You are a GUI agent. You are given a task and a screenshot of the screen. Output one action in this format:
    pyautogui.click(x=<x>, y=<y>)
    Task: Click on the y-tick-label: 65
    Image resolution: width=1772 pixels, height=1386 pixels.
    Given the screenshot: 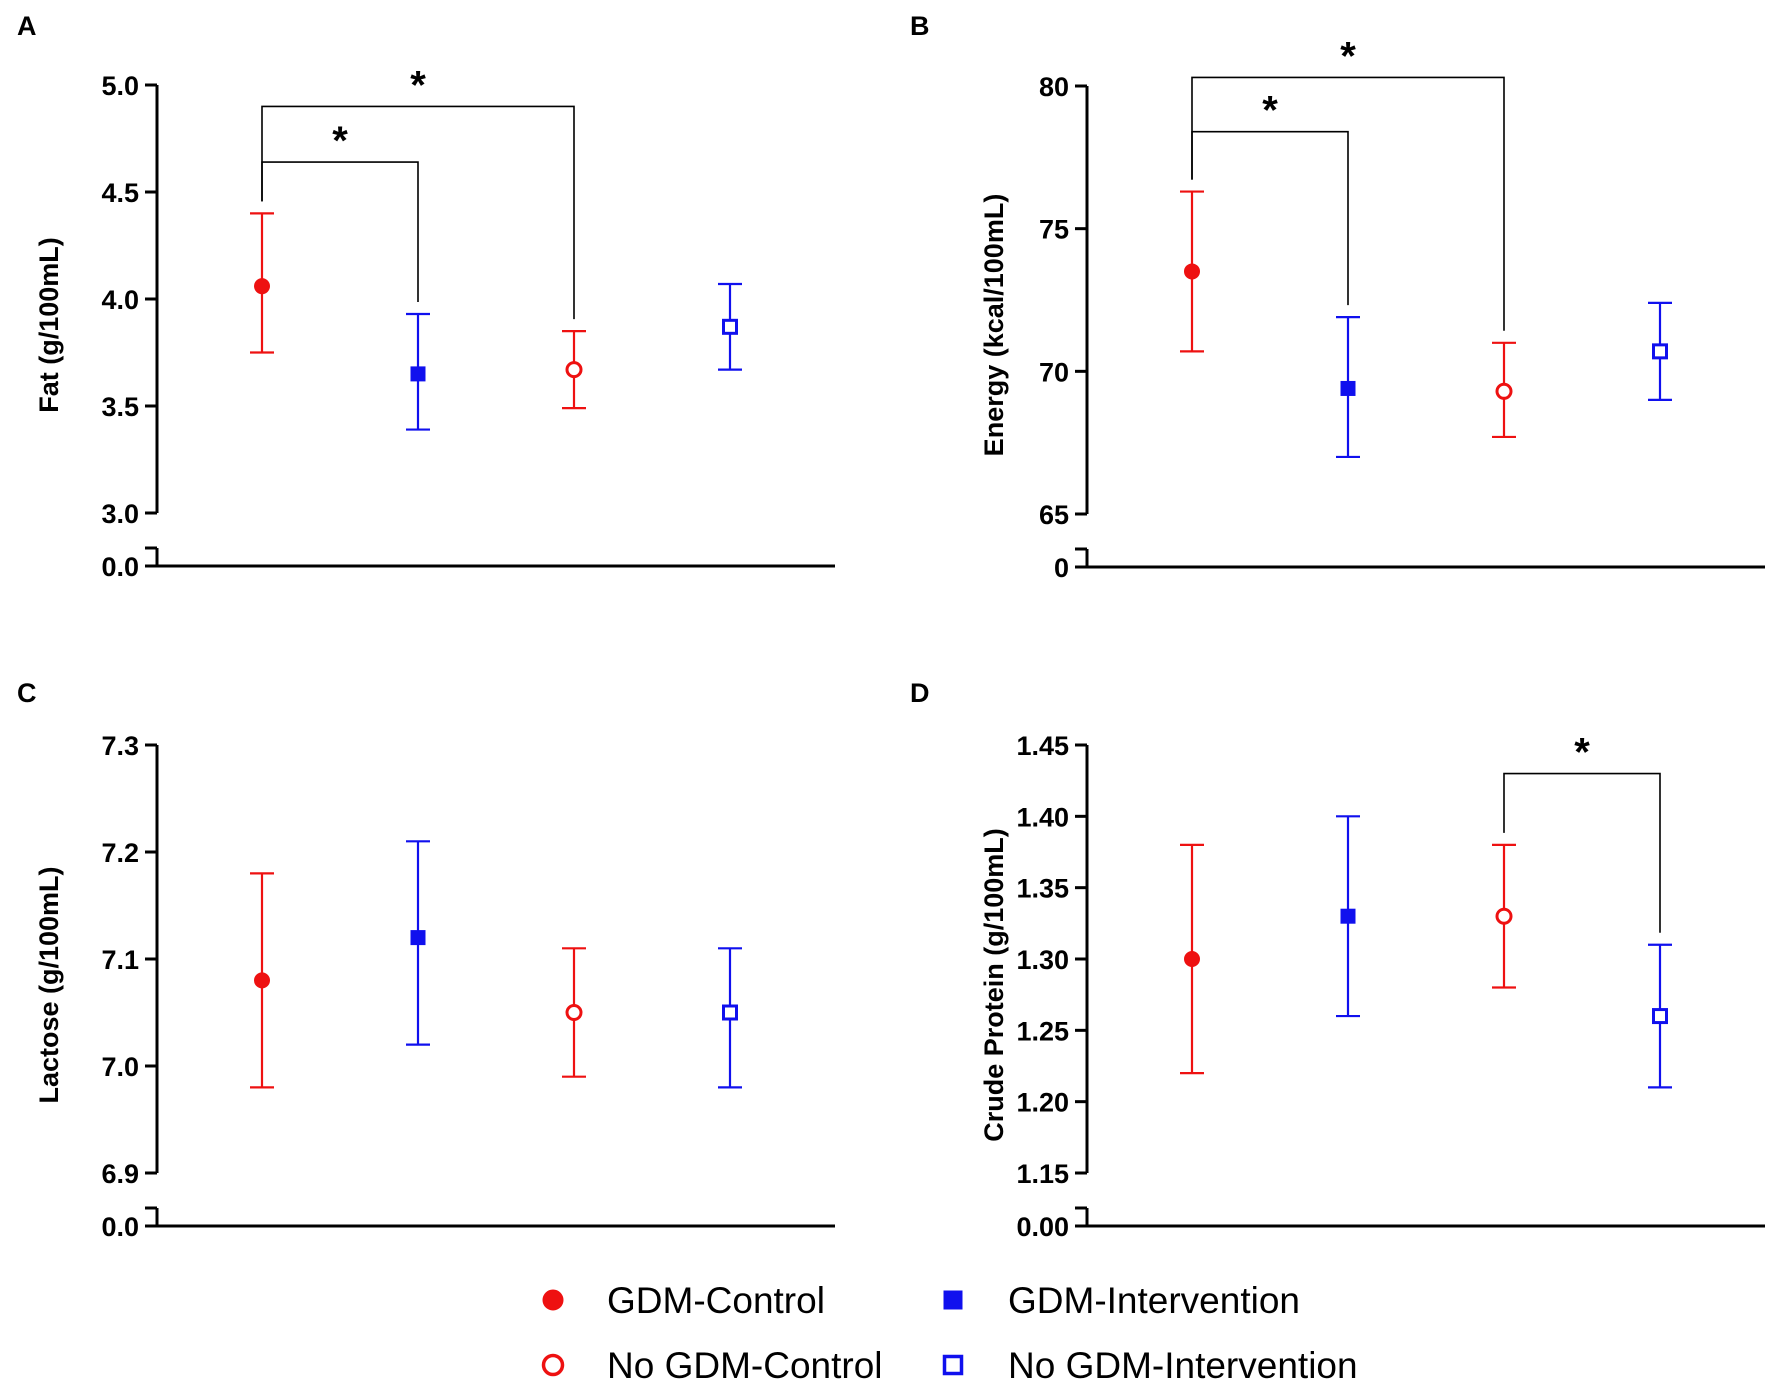 What is the action you would take?
    pyautogui.click(x=1054, y=515)
    